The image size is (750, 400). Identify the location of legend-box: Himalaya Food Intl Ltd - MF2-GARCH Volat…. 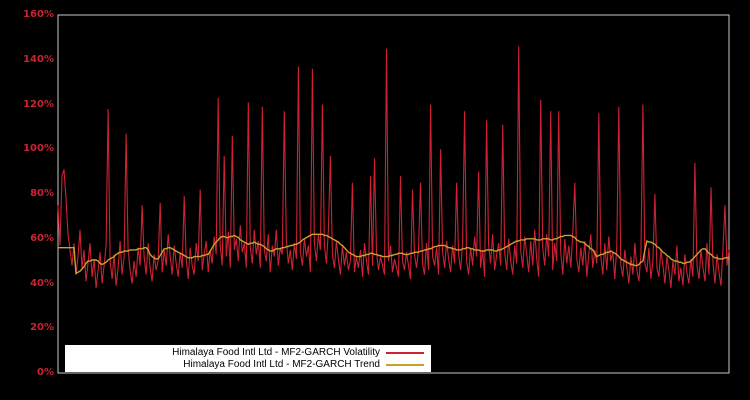
(248, 358).